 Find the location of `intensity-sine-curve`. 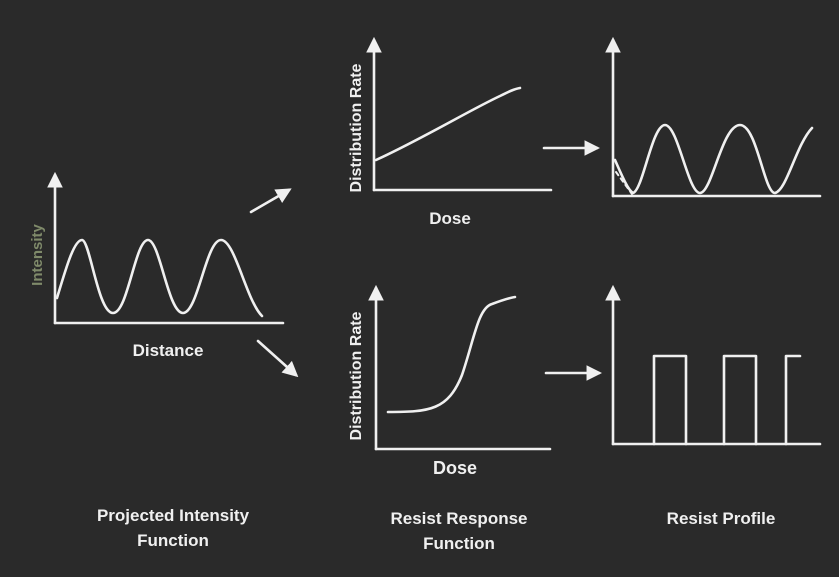

intensity-sine-curve is located at coordinates (159, 278).